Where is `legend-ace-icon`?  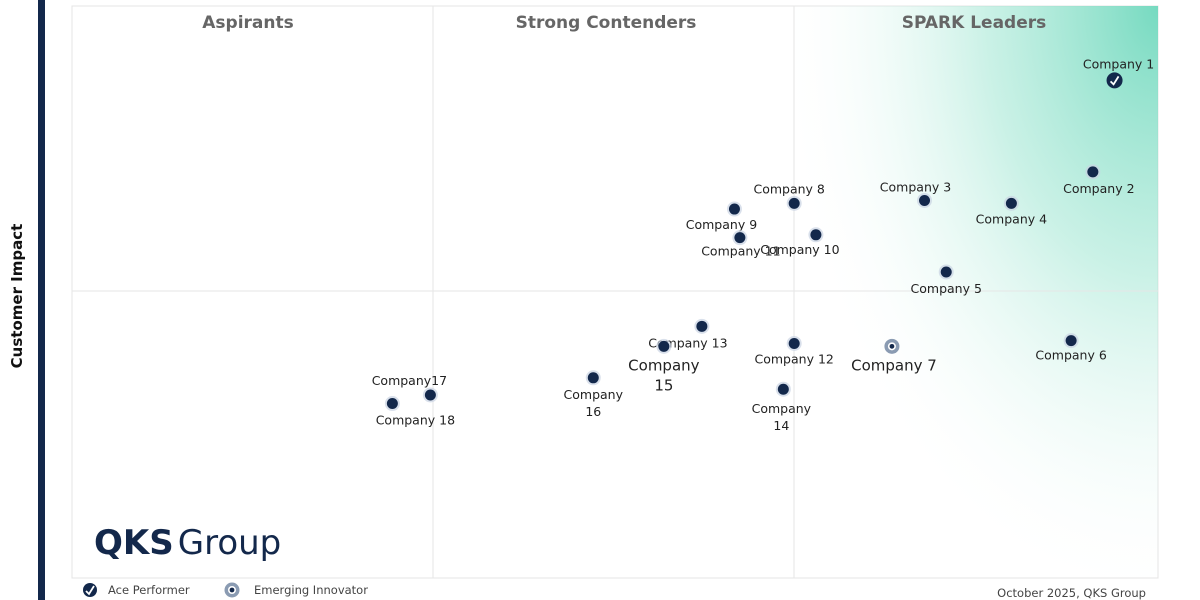 legend-ace-icon is located at coordinates (90, 590).